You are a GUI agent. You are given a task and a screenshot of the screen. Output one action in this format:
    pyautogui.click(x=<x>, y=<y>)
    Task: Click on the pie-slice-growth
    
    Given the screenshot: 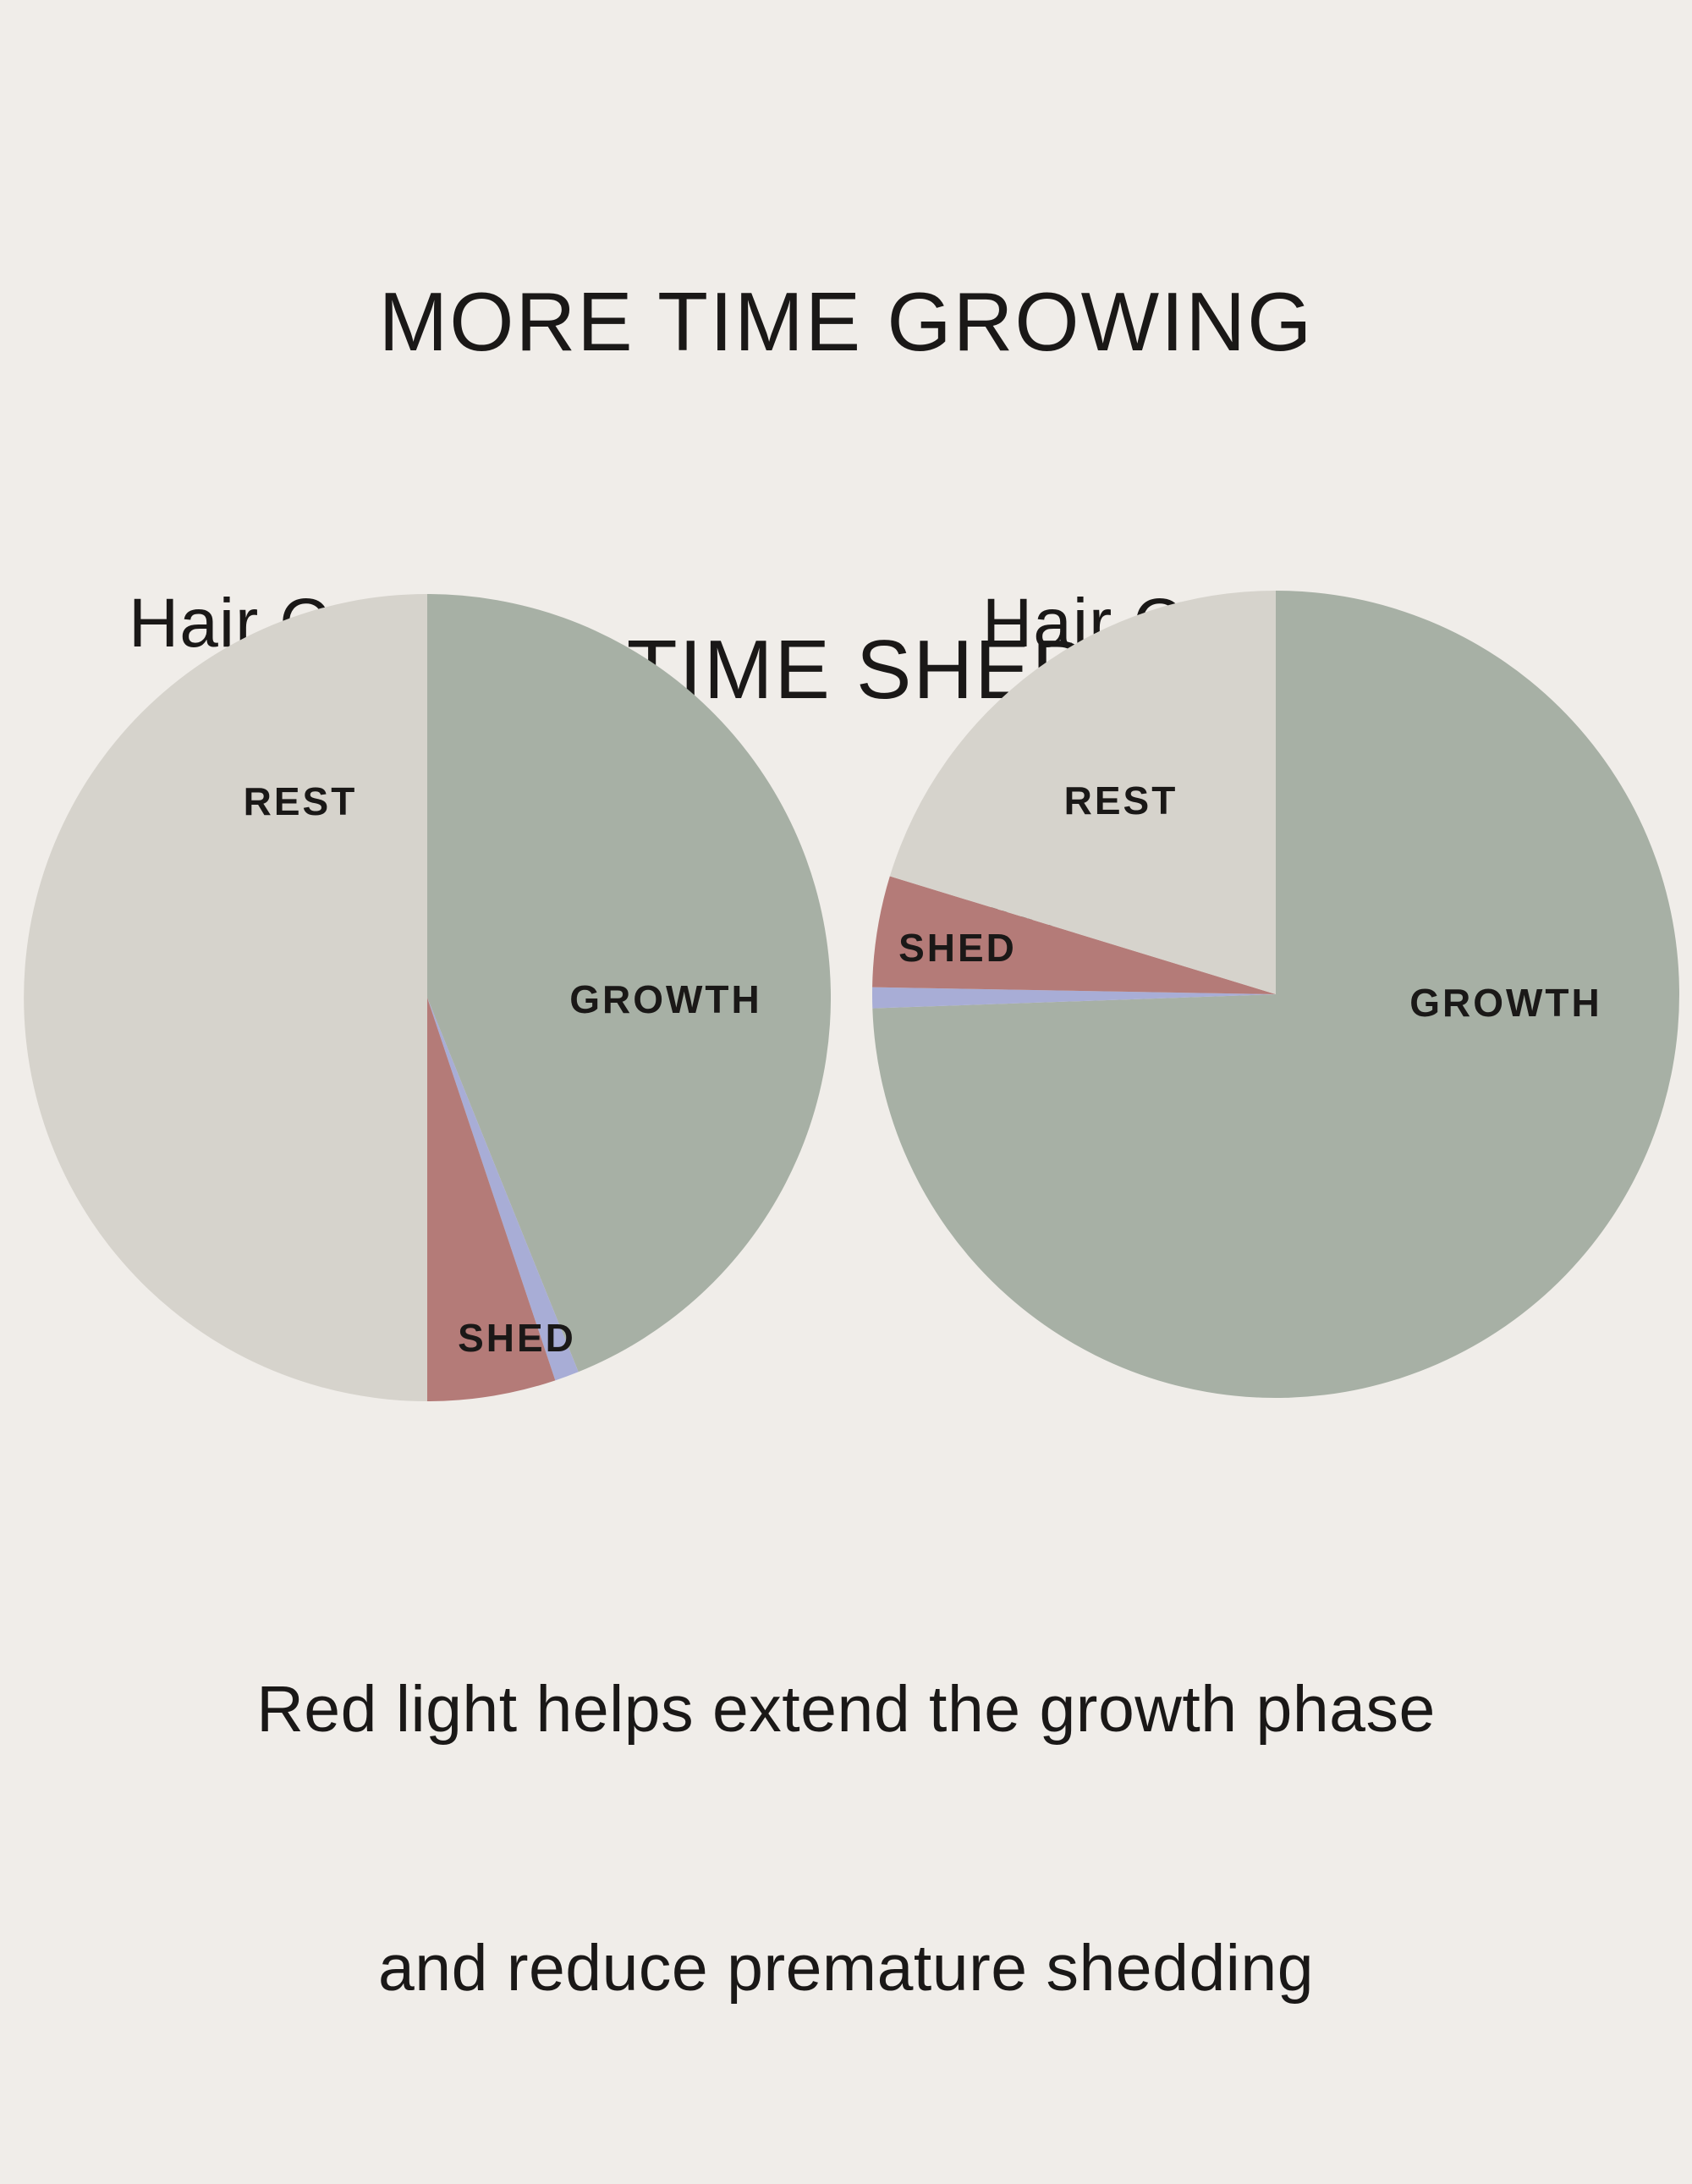 What is the action you would take?
    pyautogui.click(x=629, y=983)
    